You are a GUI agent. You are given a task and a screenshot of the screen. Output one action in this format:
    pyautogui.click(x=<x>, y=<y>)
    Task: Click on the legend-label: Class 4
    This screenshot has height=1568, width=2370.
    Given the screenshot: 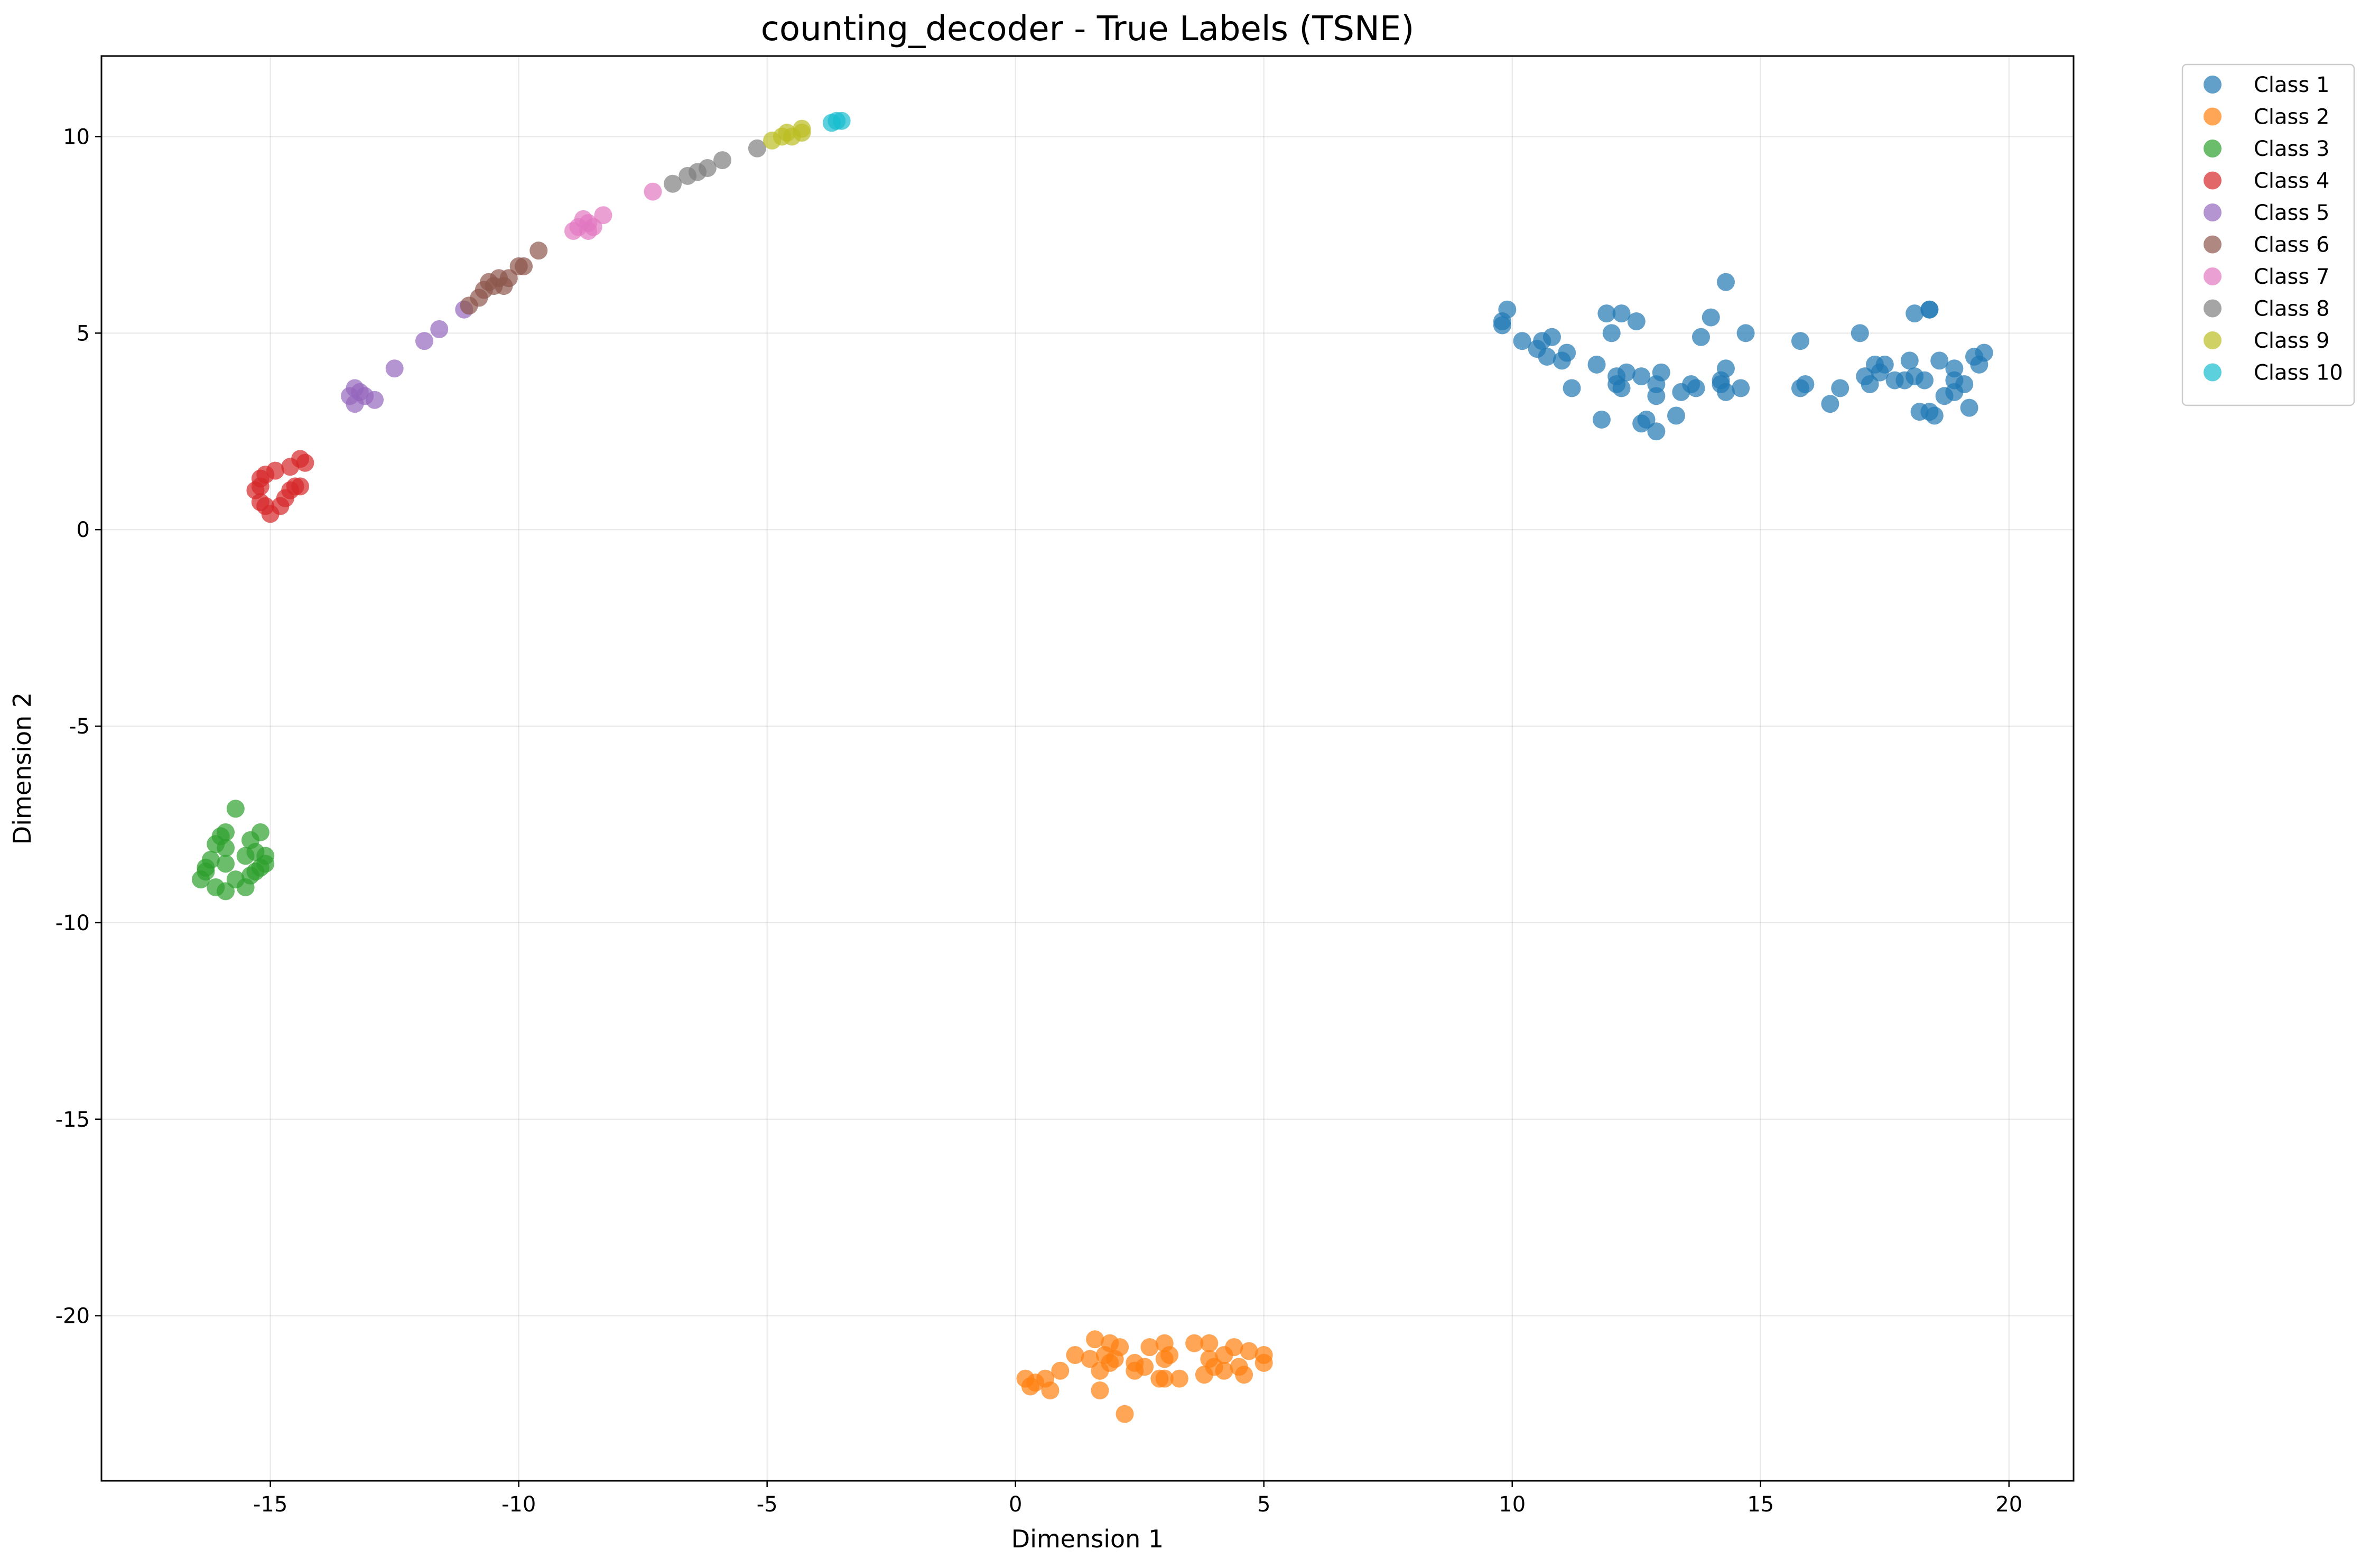 What is the action you would take?
    pyautogui.click(x=2291, y=181)
    